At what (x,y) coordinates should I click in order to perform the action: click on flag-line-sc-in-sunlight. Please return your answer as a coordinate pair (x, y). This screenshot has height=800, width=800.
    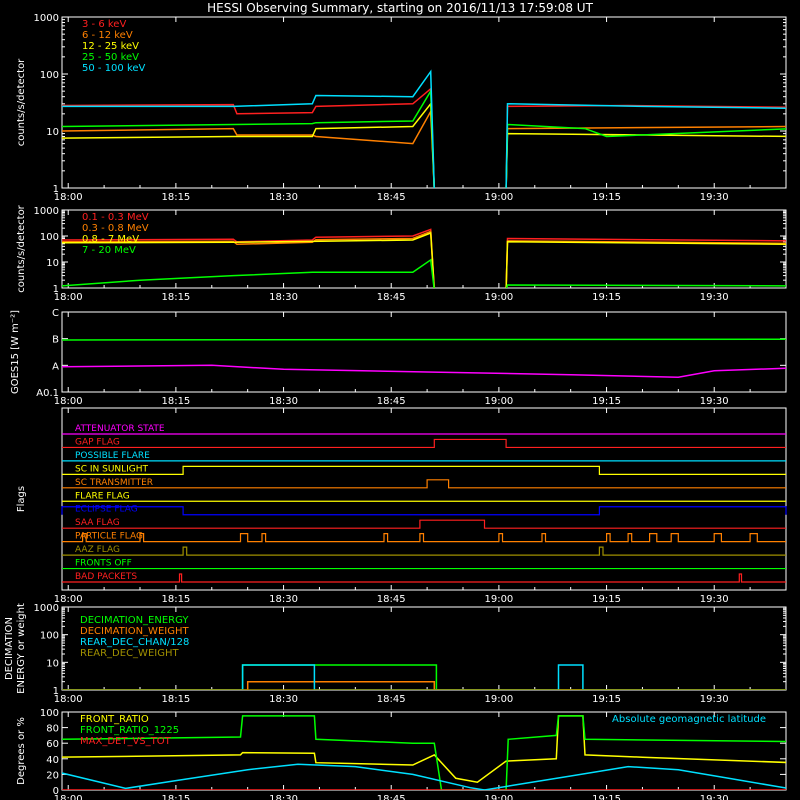
    Looking at the image, I should click on (424, 470).